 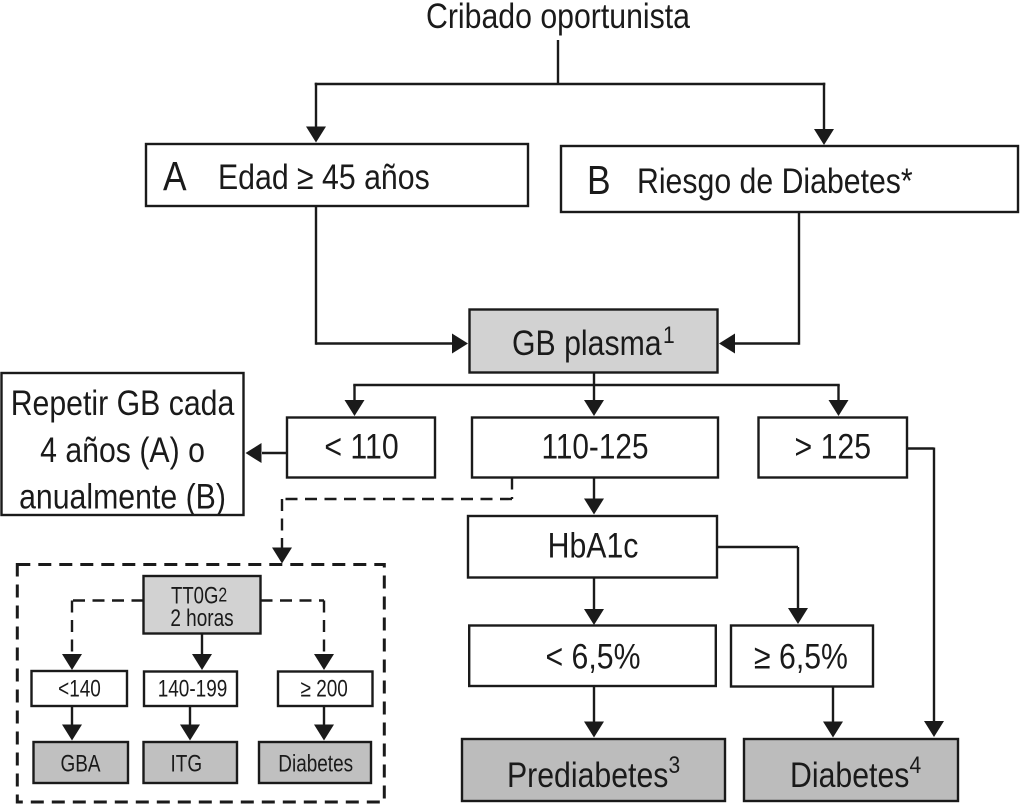 What do you see at coordinates (587, 343) in the screenshot?
I see `svg-text: GB plasma` at bounding box center [587, 343].